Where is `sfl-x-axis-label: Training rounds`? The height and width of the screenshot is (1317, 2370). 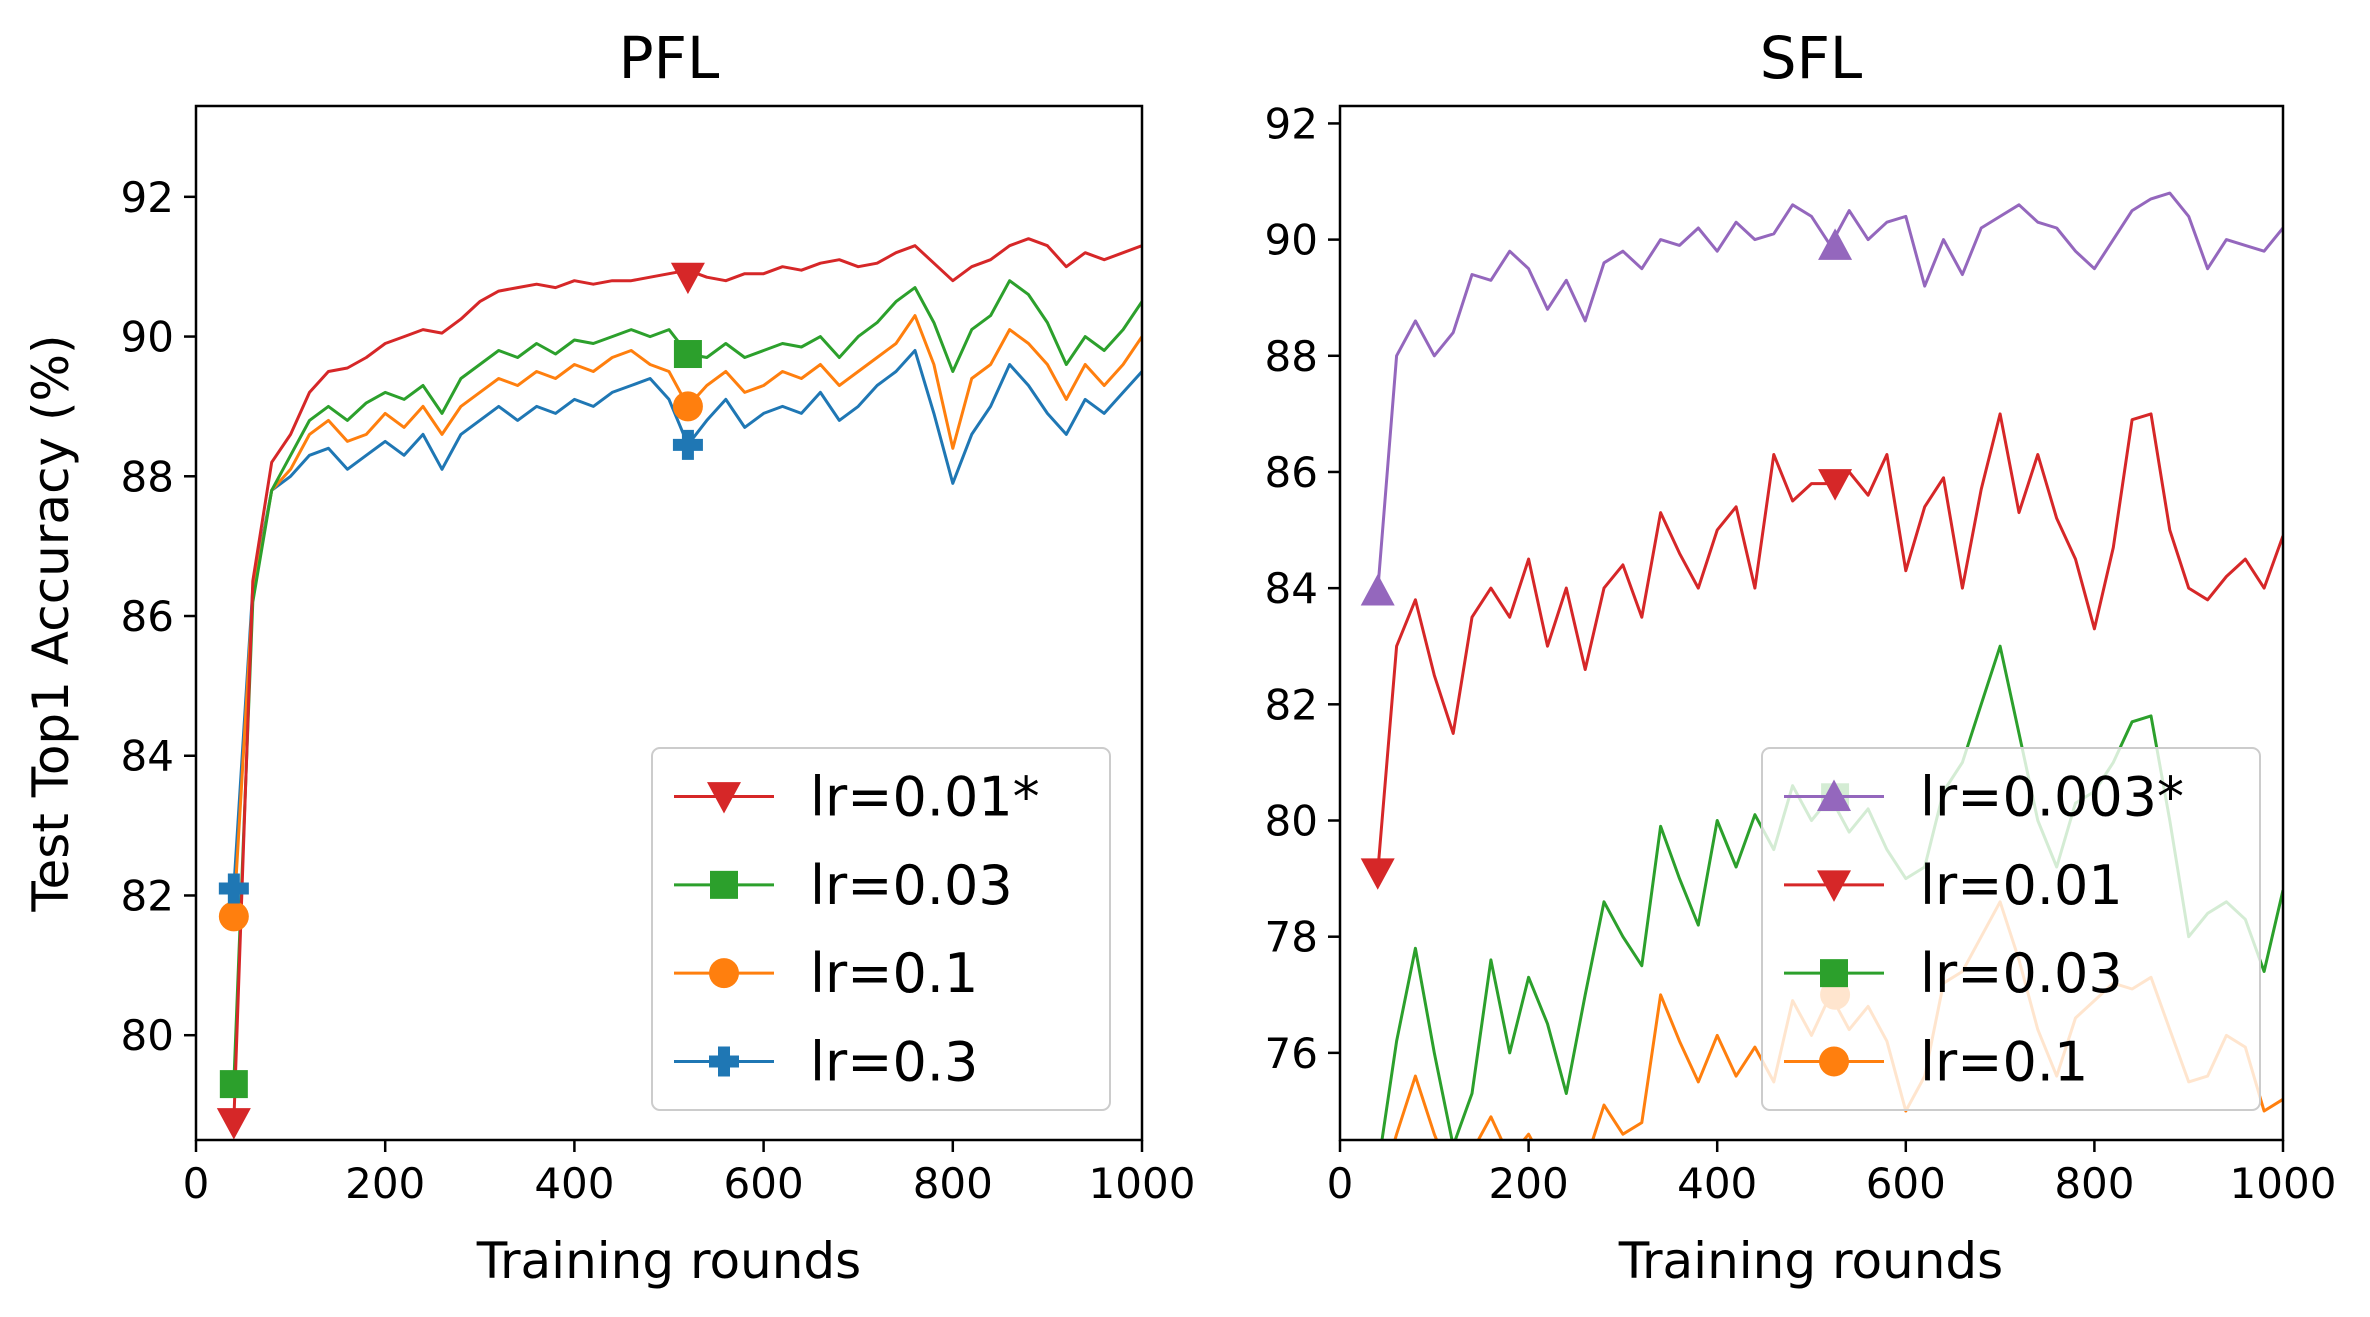 sfl-x-axis-label: Training rounds is located at coordinates (1810, 1261).